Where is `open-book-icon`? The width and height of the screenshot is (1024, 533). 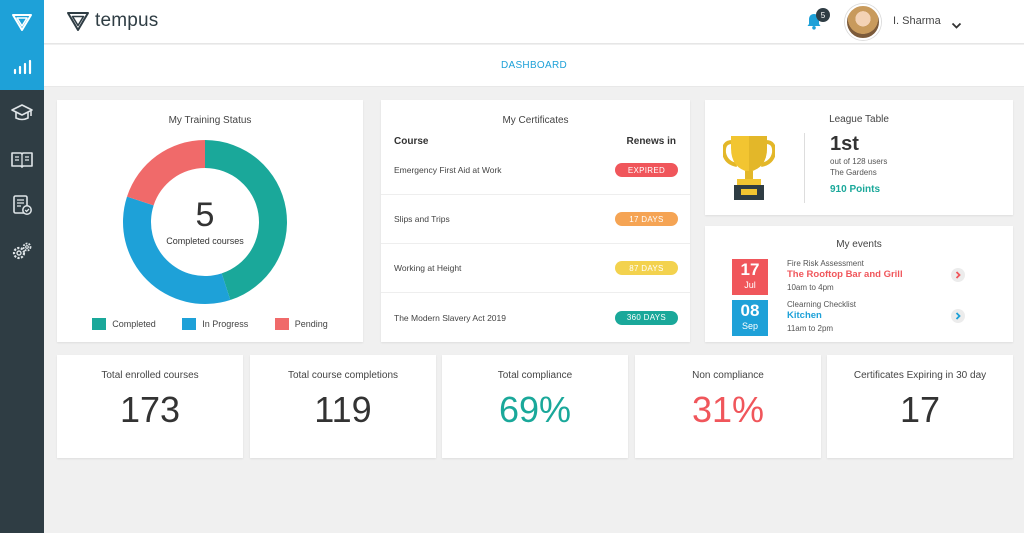 open-book-icon is located at coordinates (22, 160).